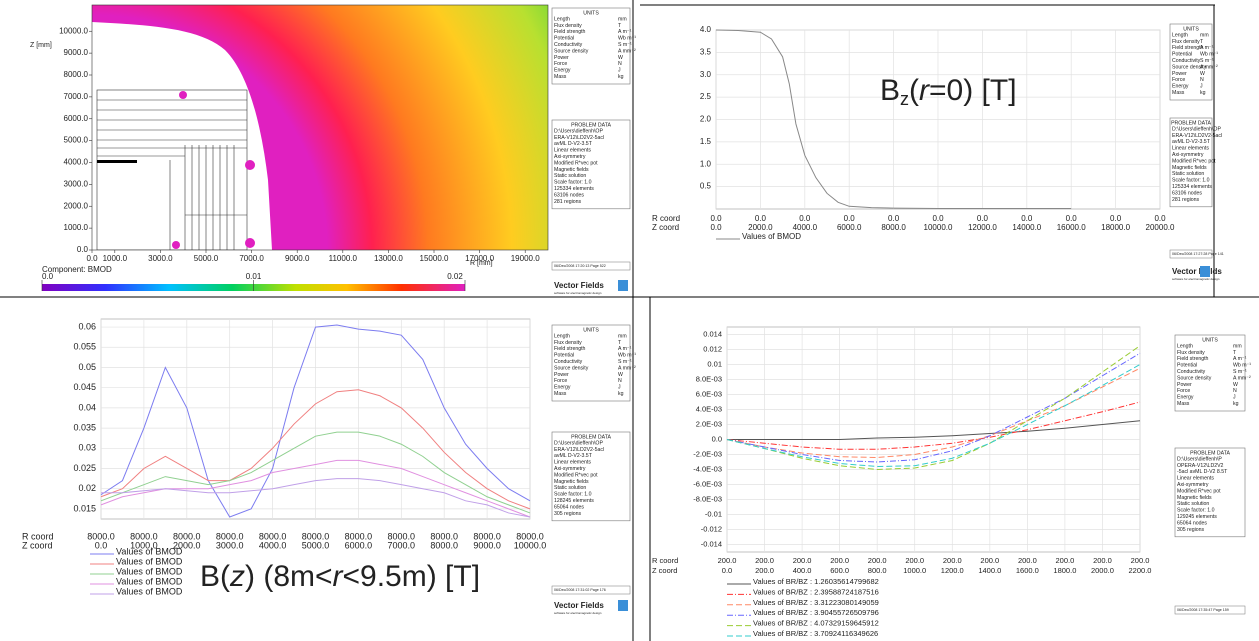 This screenshot has height=641, width=1259. I want to click on problem-box, so click(591, 164).